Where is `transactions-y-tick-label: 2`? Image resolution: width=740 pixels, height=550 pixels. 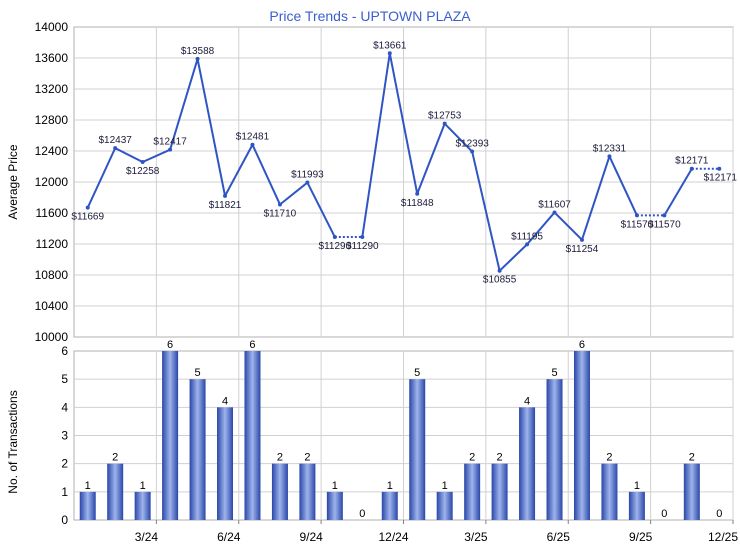
transactions-y-tick-label: 2 is located at coordinates (64, 464).